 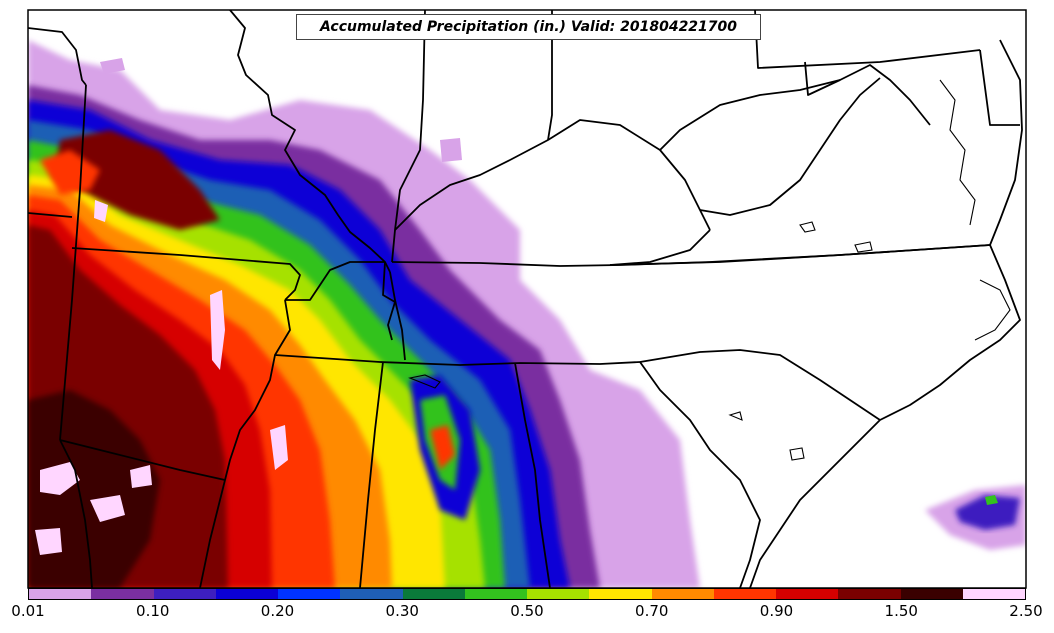 I want to click on colorbar-tick-label: 0.70, so click(x=652, y=611).